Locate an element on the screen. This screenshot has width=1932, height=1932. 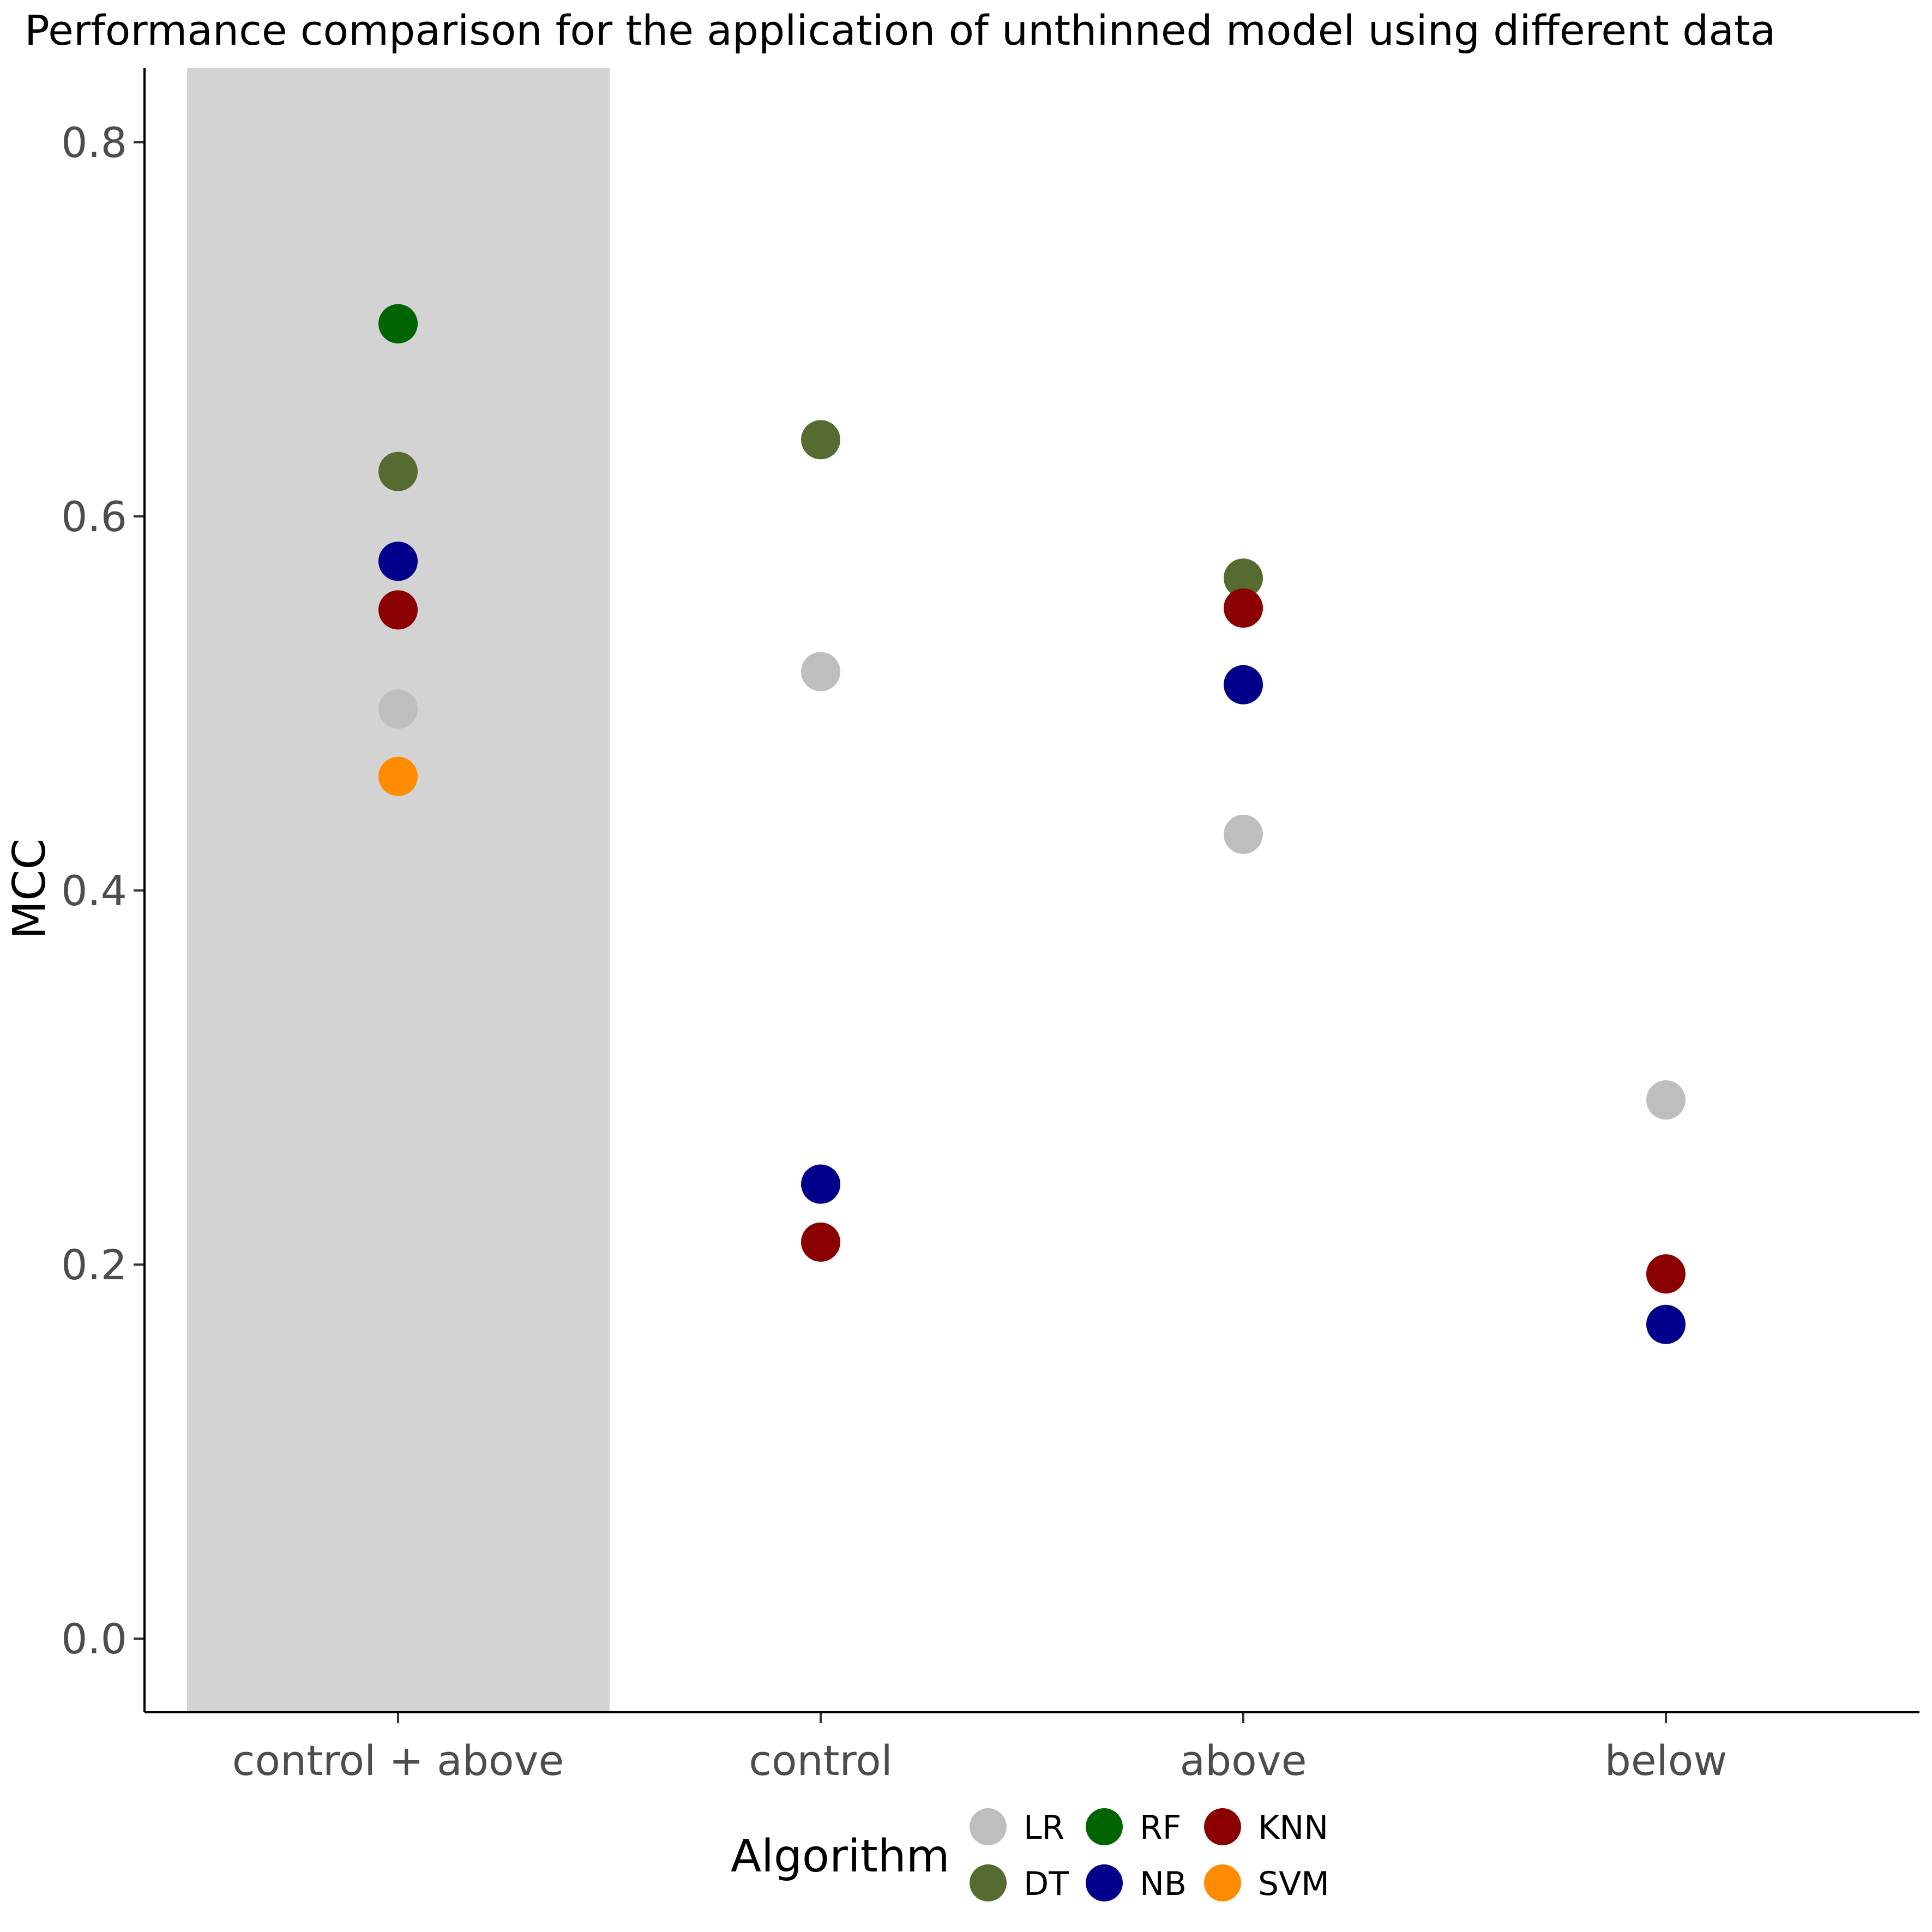
legend-key-nb is located at coordinates (1104, 1882).